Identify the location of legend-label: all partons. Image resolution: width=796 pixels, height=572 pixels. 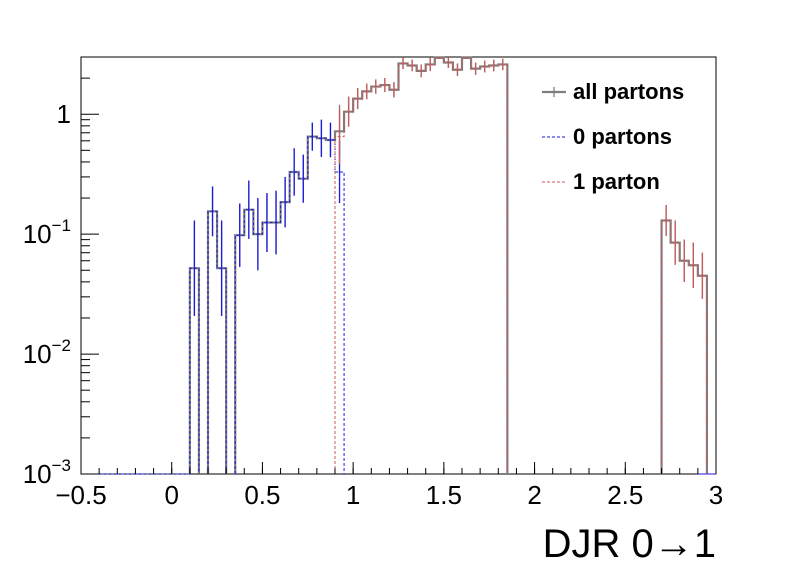
(628, 91).